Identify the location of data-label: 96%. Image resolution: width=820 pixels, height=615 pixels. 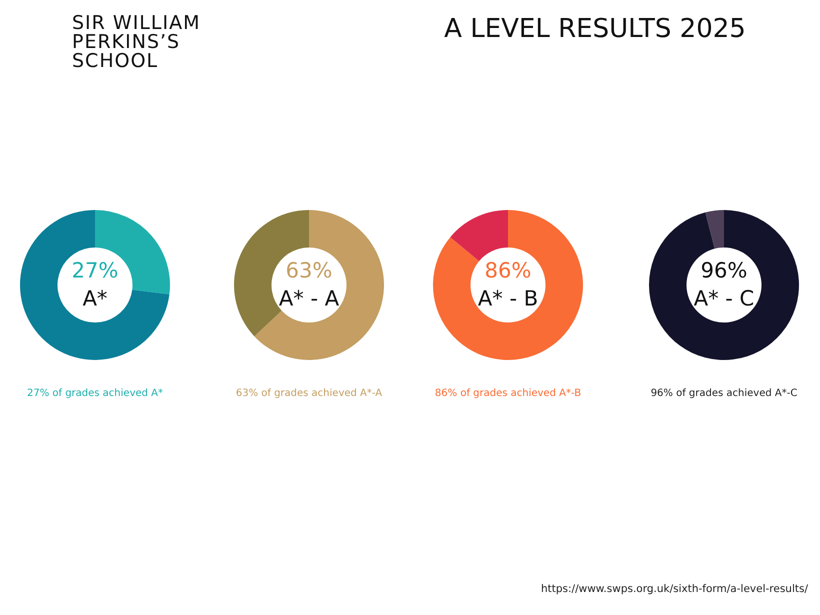
(724, 270).